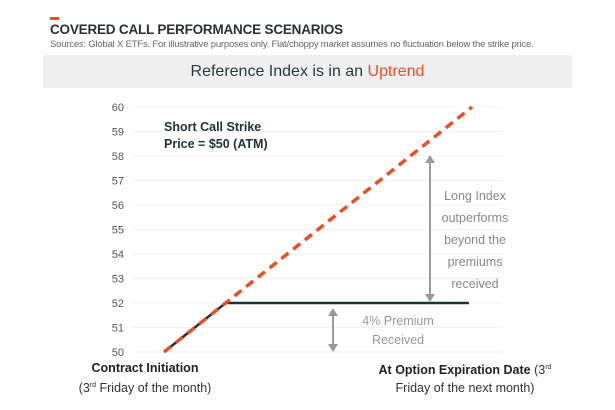 Image resolution: width=615 pixels, height=410 pixels. What do you see at coordinates (475, 196) in the screenshot?
I see `outperform-annotation: Long Index` at bounding box center [475, 196].